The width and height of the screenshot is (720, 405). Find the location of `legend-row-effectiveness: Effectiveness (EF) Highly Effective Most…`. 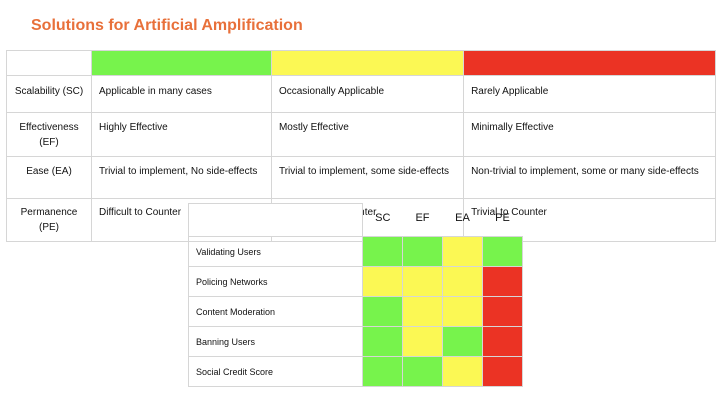

legend-row-effectiveness: Effectiveness (EF) Highly Effective Most… is located at coordinates (361, 134).